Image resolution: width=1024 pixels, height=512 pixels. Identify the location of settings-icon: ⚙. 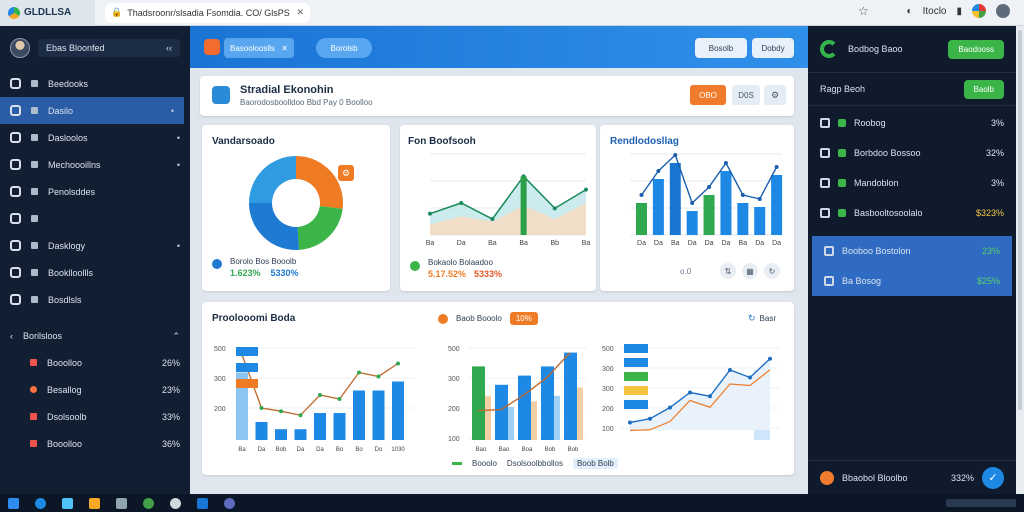
(775, 95).